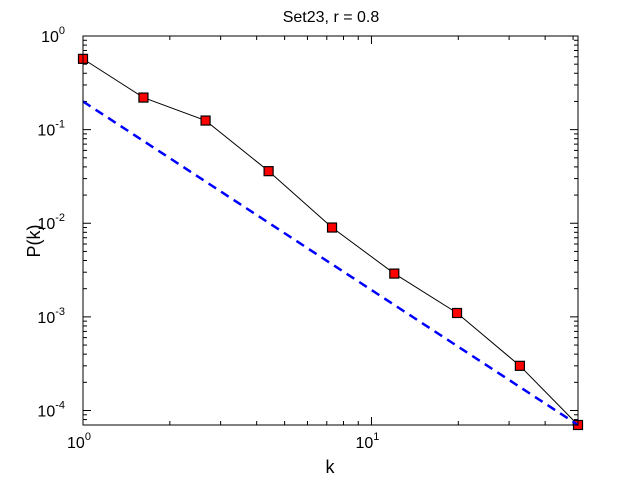 This screenshot has height=480, width=640. What do you see at coordinates (331, 467) in the screenshot?
I see `x-axis-label: k` at bounding box center [331, 467].